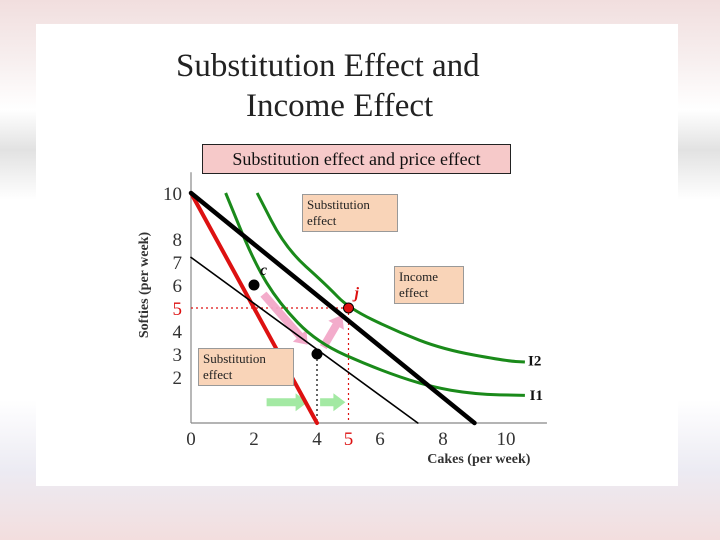 Image resolution: width=720 pixels, height=540 pixels. What do you see at coordinates (340, 106) in the screenshot?
I see `title-line-2: Income Effect` at bounding box center [340, 106].